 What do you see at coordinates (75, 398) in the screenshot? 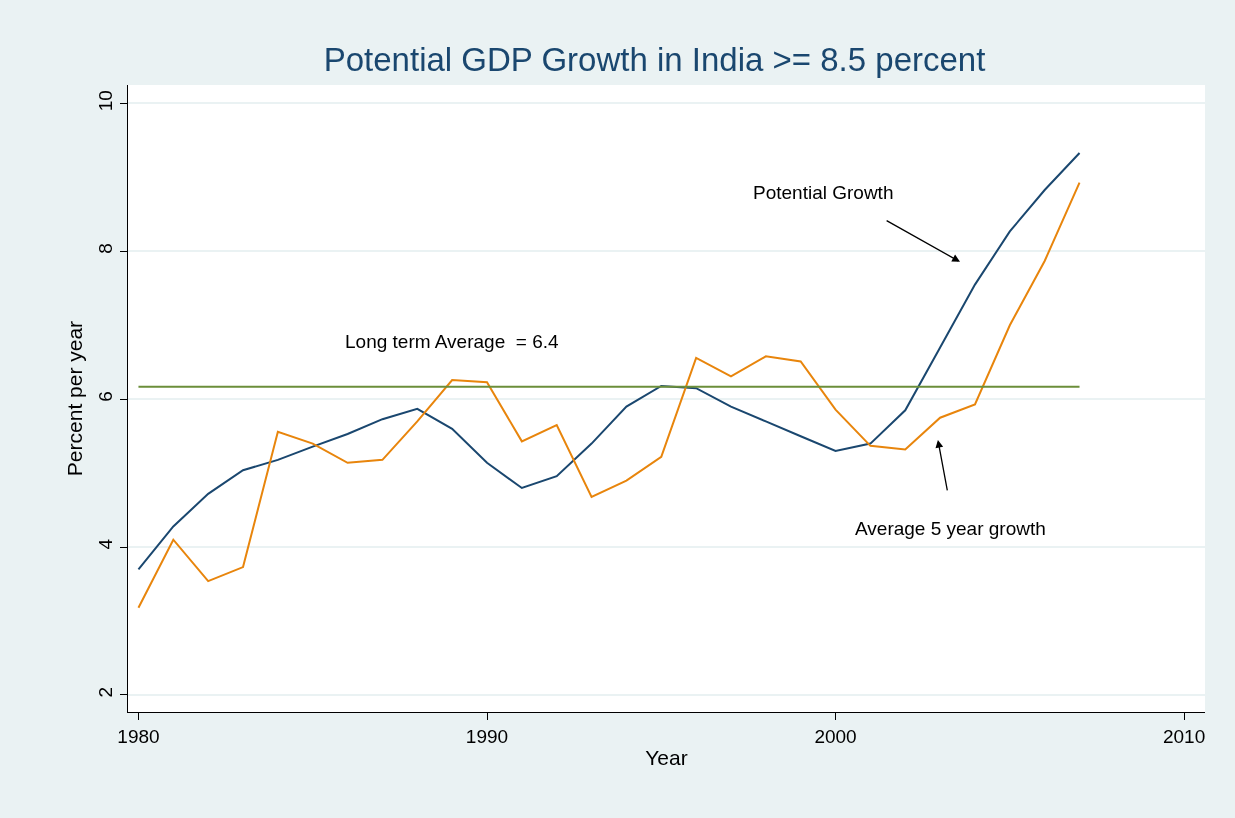
I see `y-axis-title: Percent per year` at bounding box center [75, 398].